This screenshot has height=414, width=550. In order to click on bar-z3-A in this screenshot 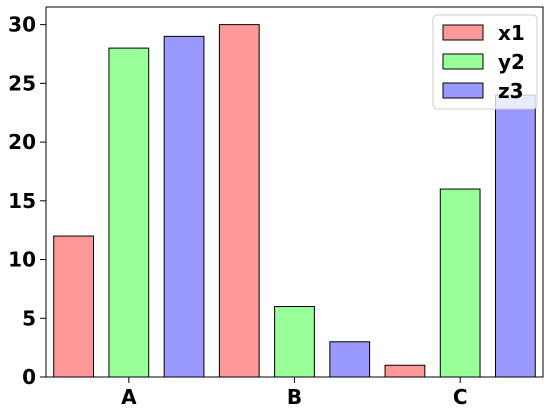, I will do `click(184, 206)`.